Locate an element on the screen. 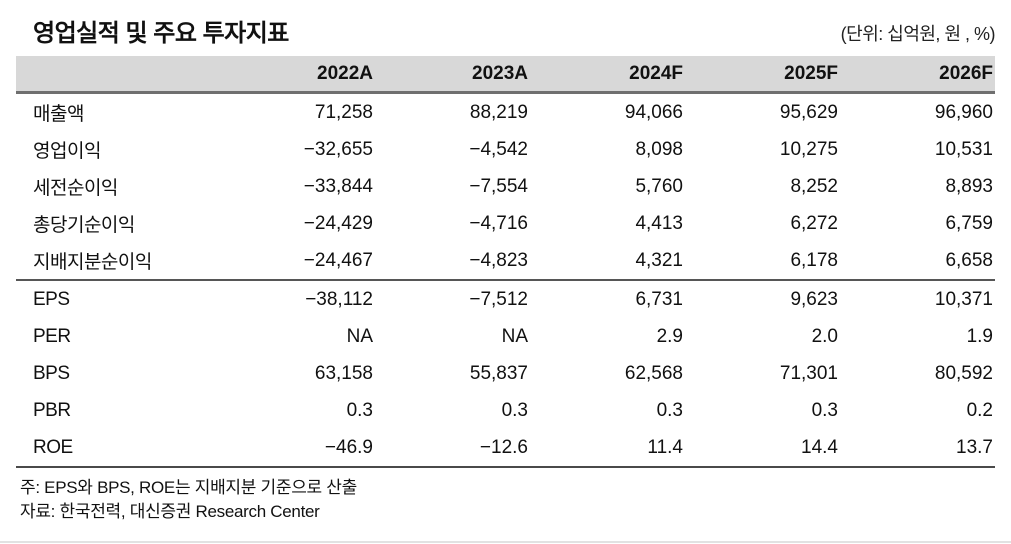  cell-value: 63,158 is located at coordinates (343, 373).